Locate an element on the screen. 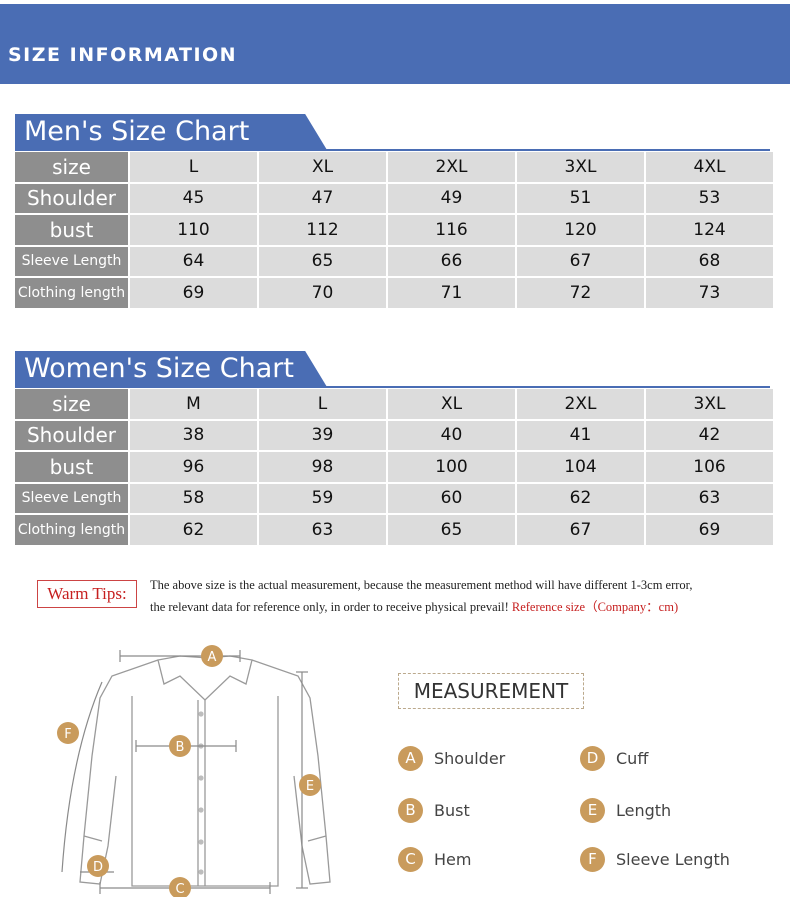  table-cell: 45 is located at coordinates (193, 198).